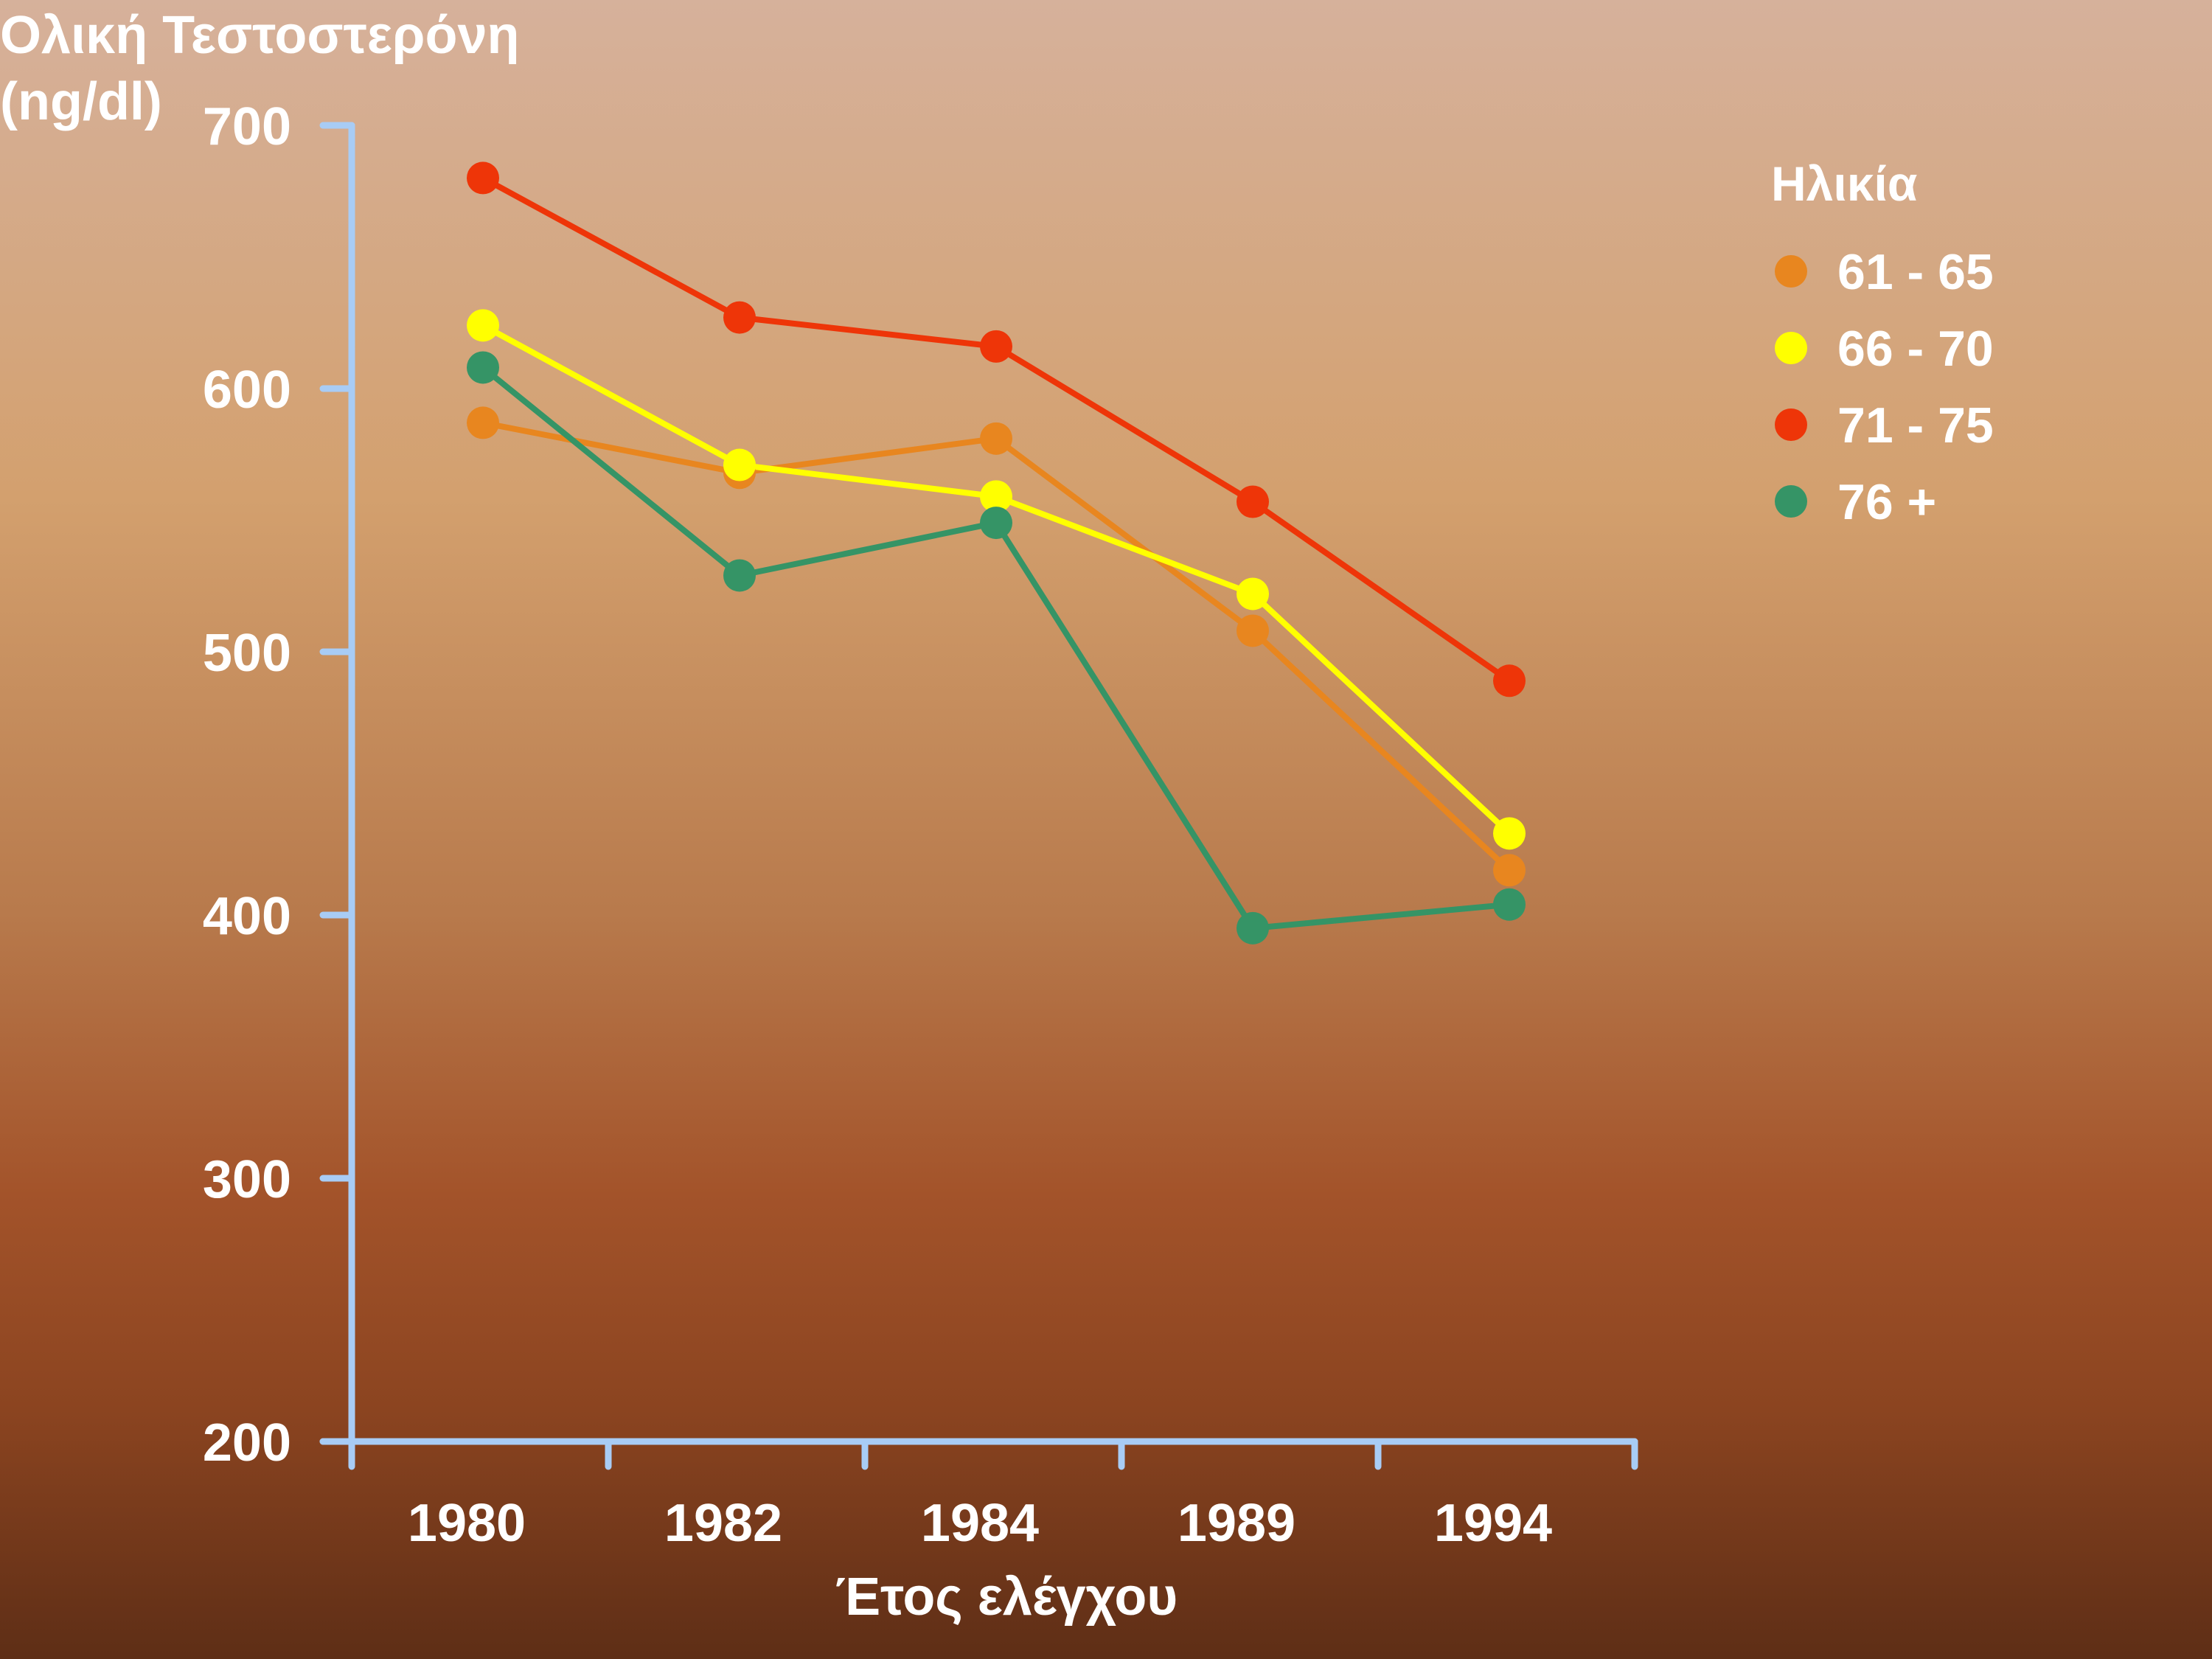  Describe the element at coordinates (1493, 1523) in the screenshot. I see `x-tick-label: 1994` at that location.